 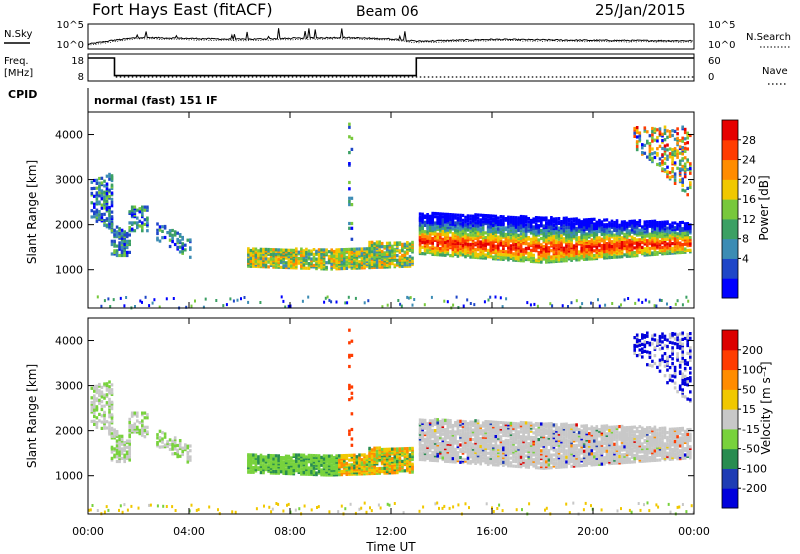 I want to click on noise-plot, so click(x=390, y=37).